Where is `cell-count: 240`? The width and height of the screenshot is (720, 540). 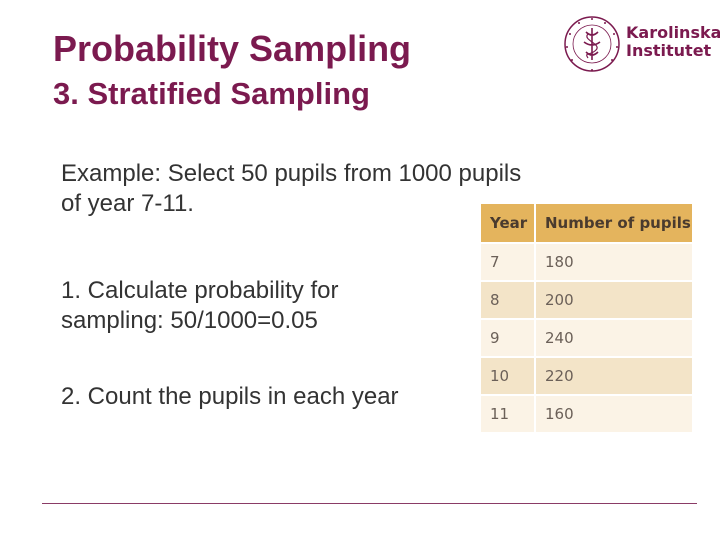 cell-count: 240 is located at coordinates (614, 338).